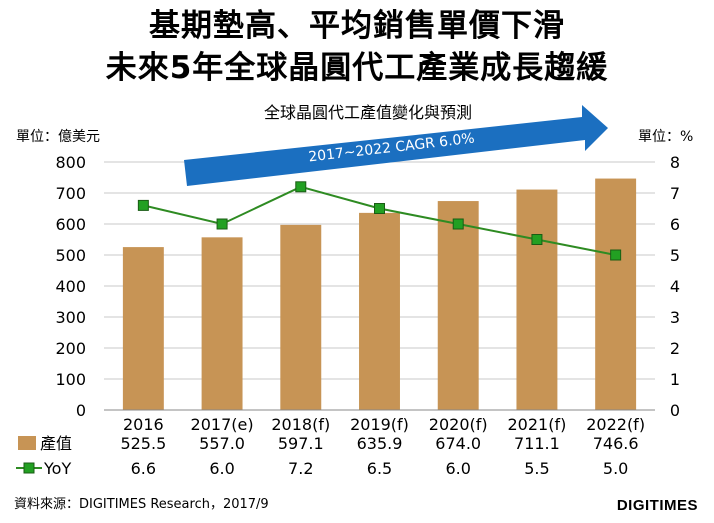  I want to click on bar-2016, so click(143, 328).